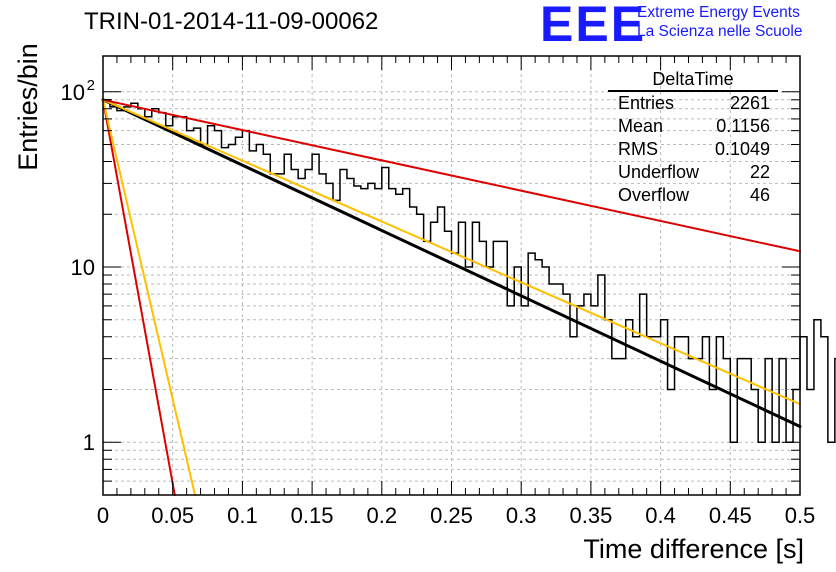 The width and height of the screenshot is (836, 572). What do you see at coordinates (521, 515) in the screenshot?
I see `x-tick-label: 0.3` at bounding box center [521, 515].